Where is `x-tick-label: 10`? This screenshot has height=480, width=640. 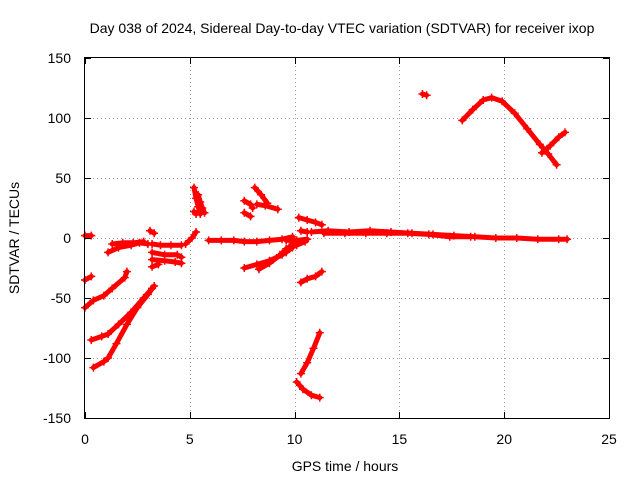 x-tick-label: 10 is located at coordinates (295, 439).